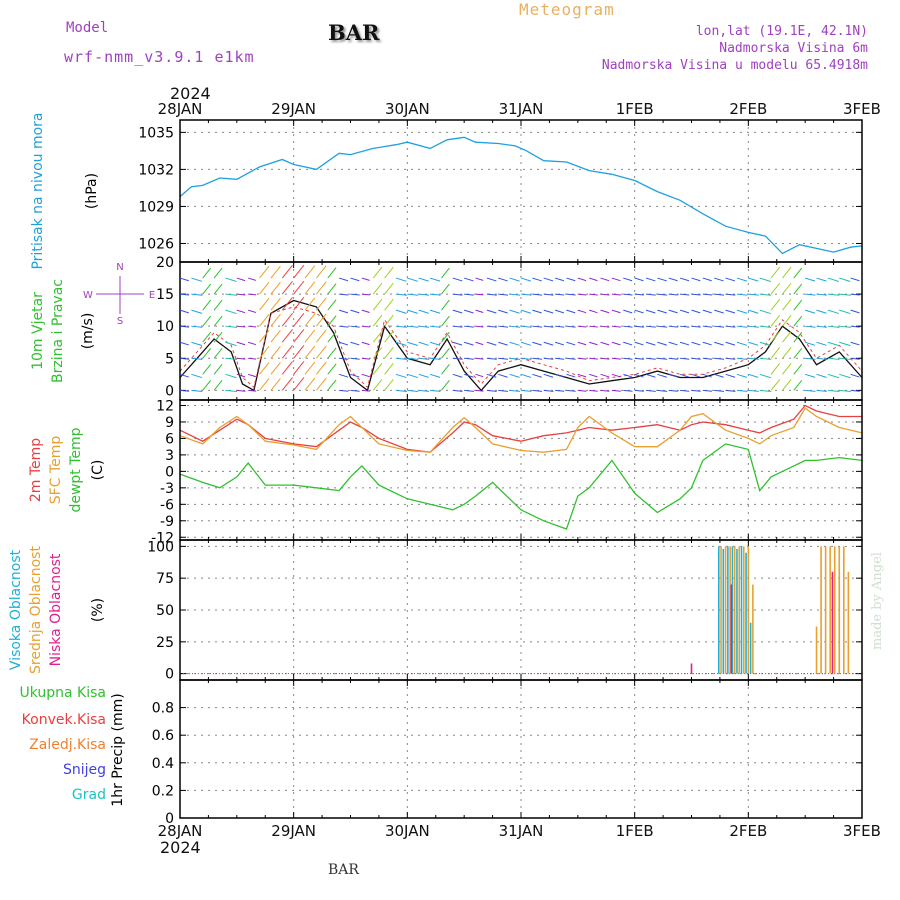  I want to click on x-axis-label-bottom: 31JAN, so click(521, 831).